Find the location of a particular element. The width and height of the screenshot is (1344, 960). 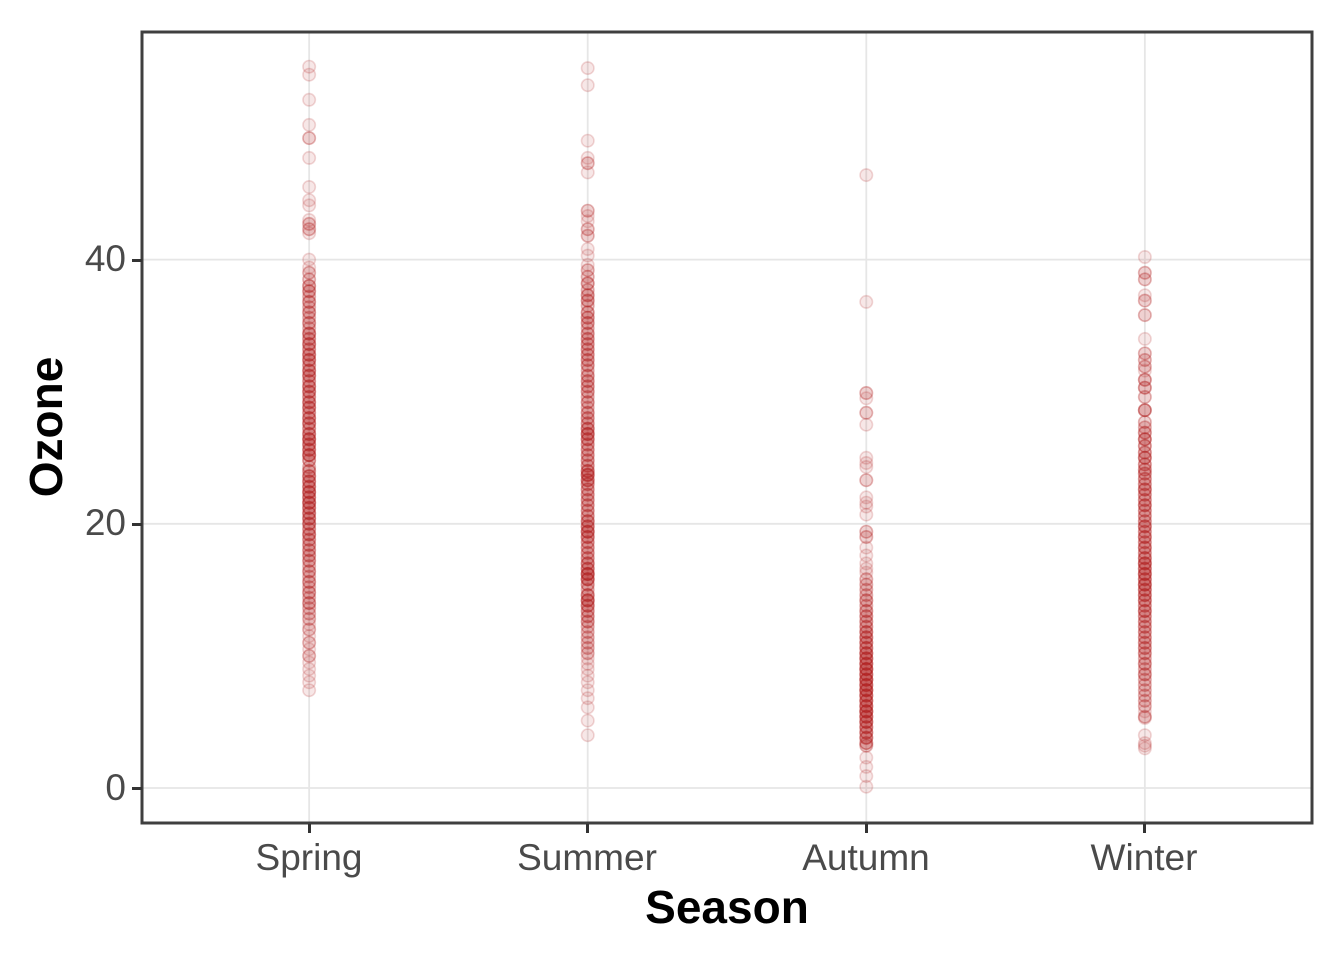

strip-spring is located at coordinates (309, 378).